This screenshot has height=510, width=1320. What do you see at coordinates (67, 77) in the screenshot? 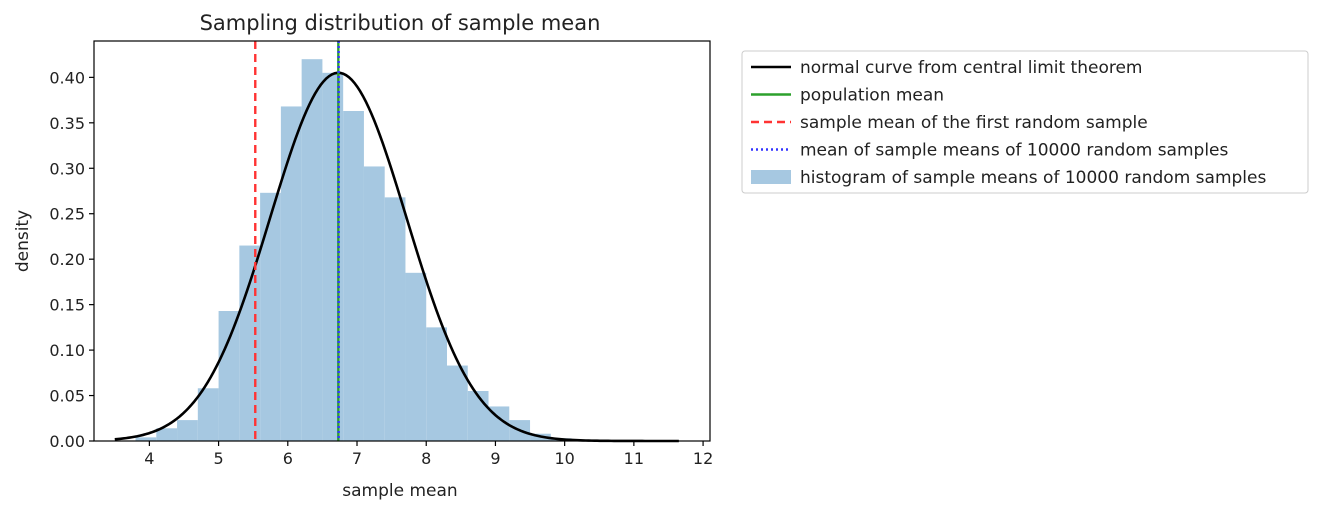
I see `y-tick-label: 0.40` at bounding box center [67, 77].